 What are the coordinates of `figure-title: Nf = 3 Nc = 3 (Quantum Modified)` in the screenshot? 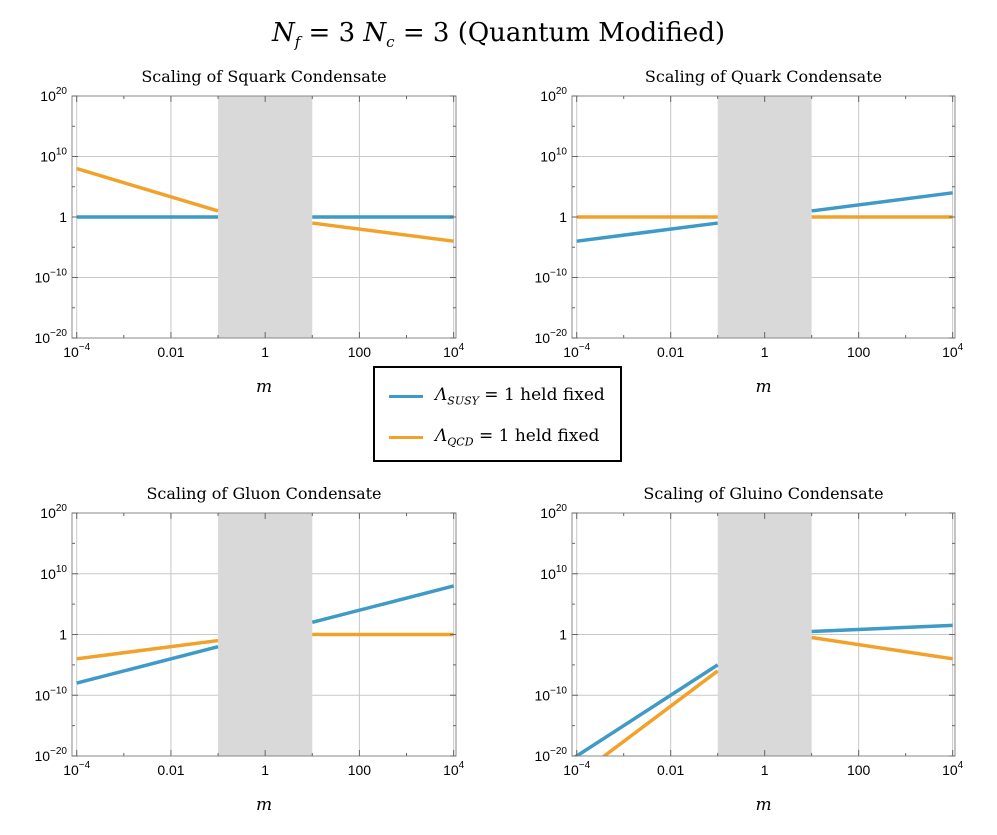 It's located at (498, 35).